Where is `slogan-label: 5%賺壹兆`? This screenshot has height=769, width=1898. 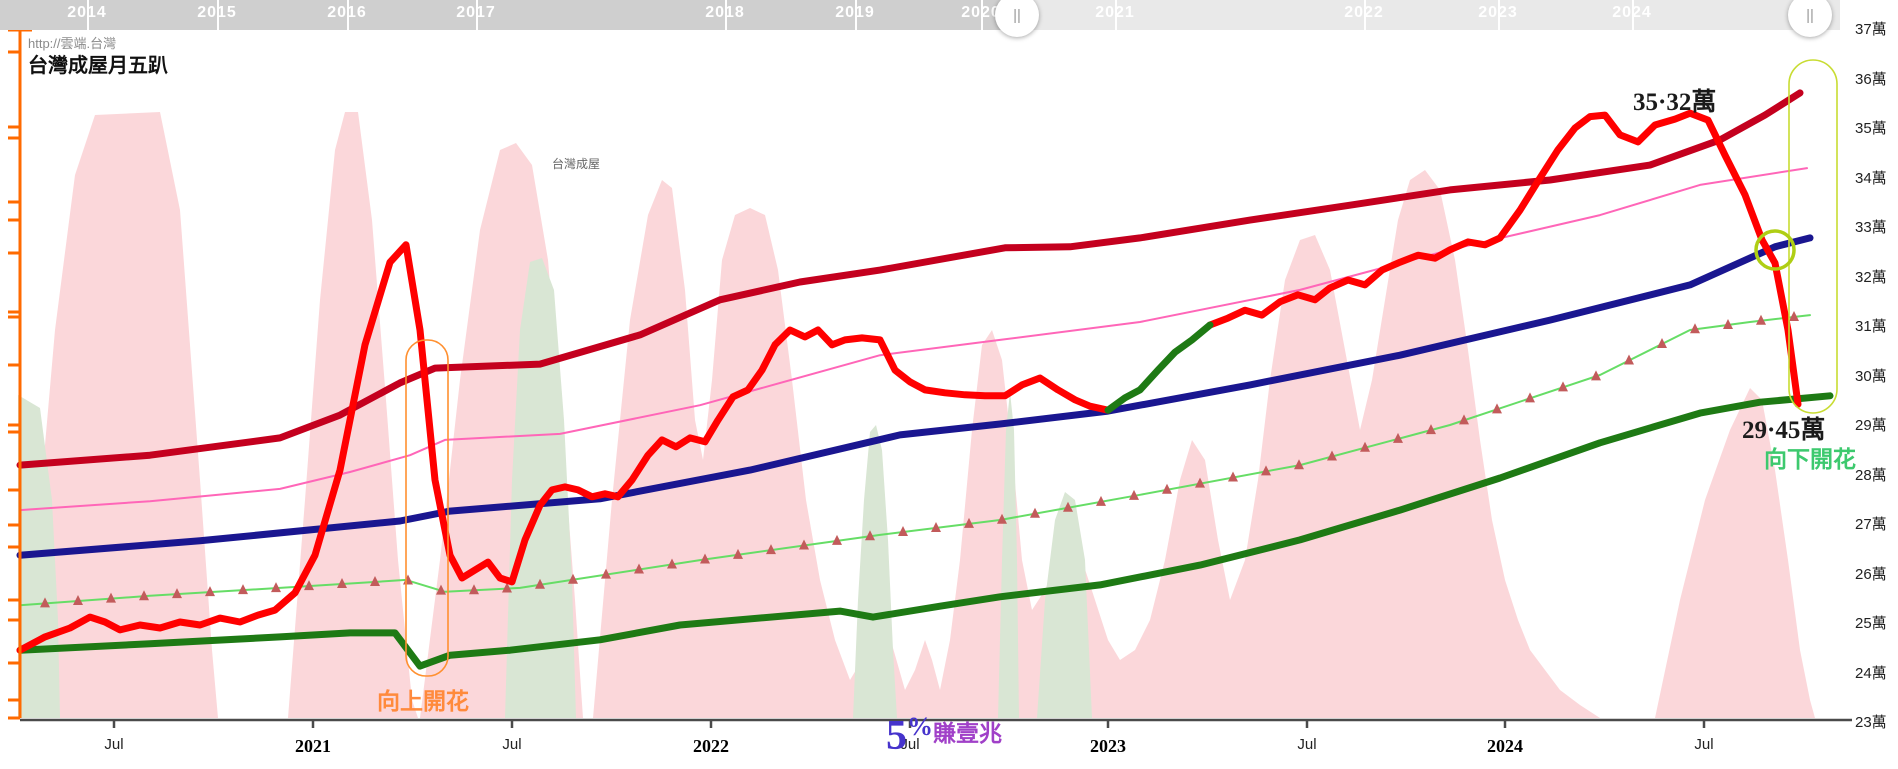 slogan-label: 5%賺壹兆 is located at coordinates (944, 734).